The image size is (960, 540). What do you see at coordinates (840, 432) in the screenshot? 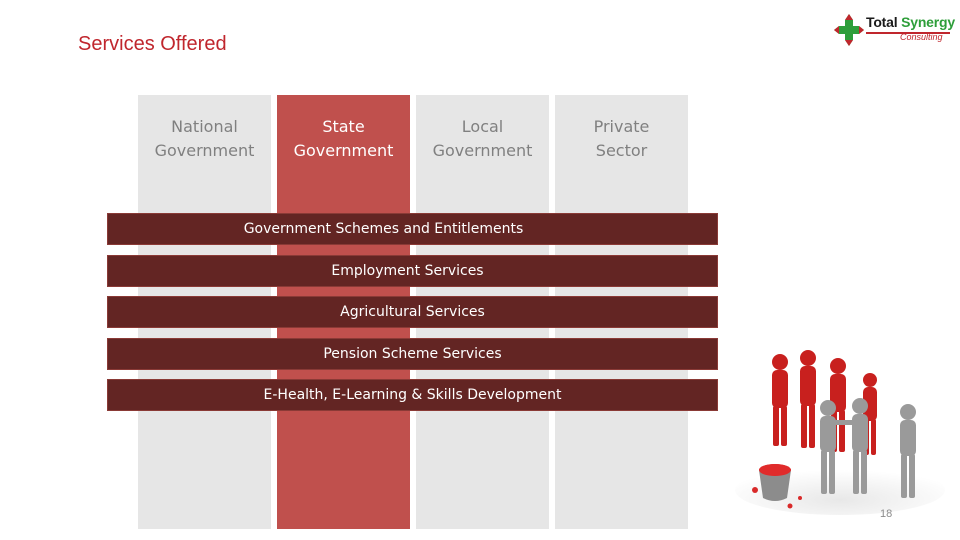
I see `people-paint-illustration` at bounding box center [840, 432].